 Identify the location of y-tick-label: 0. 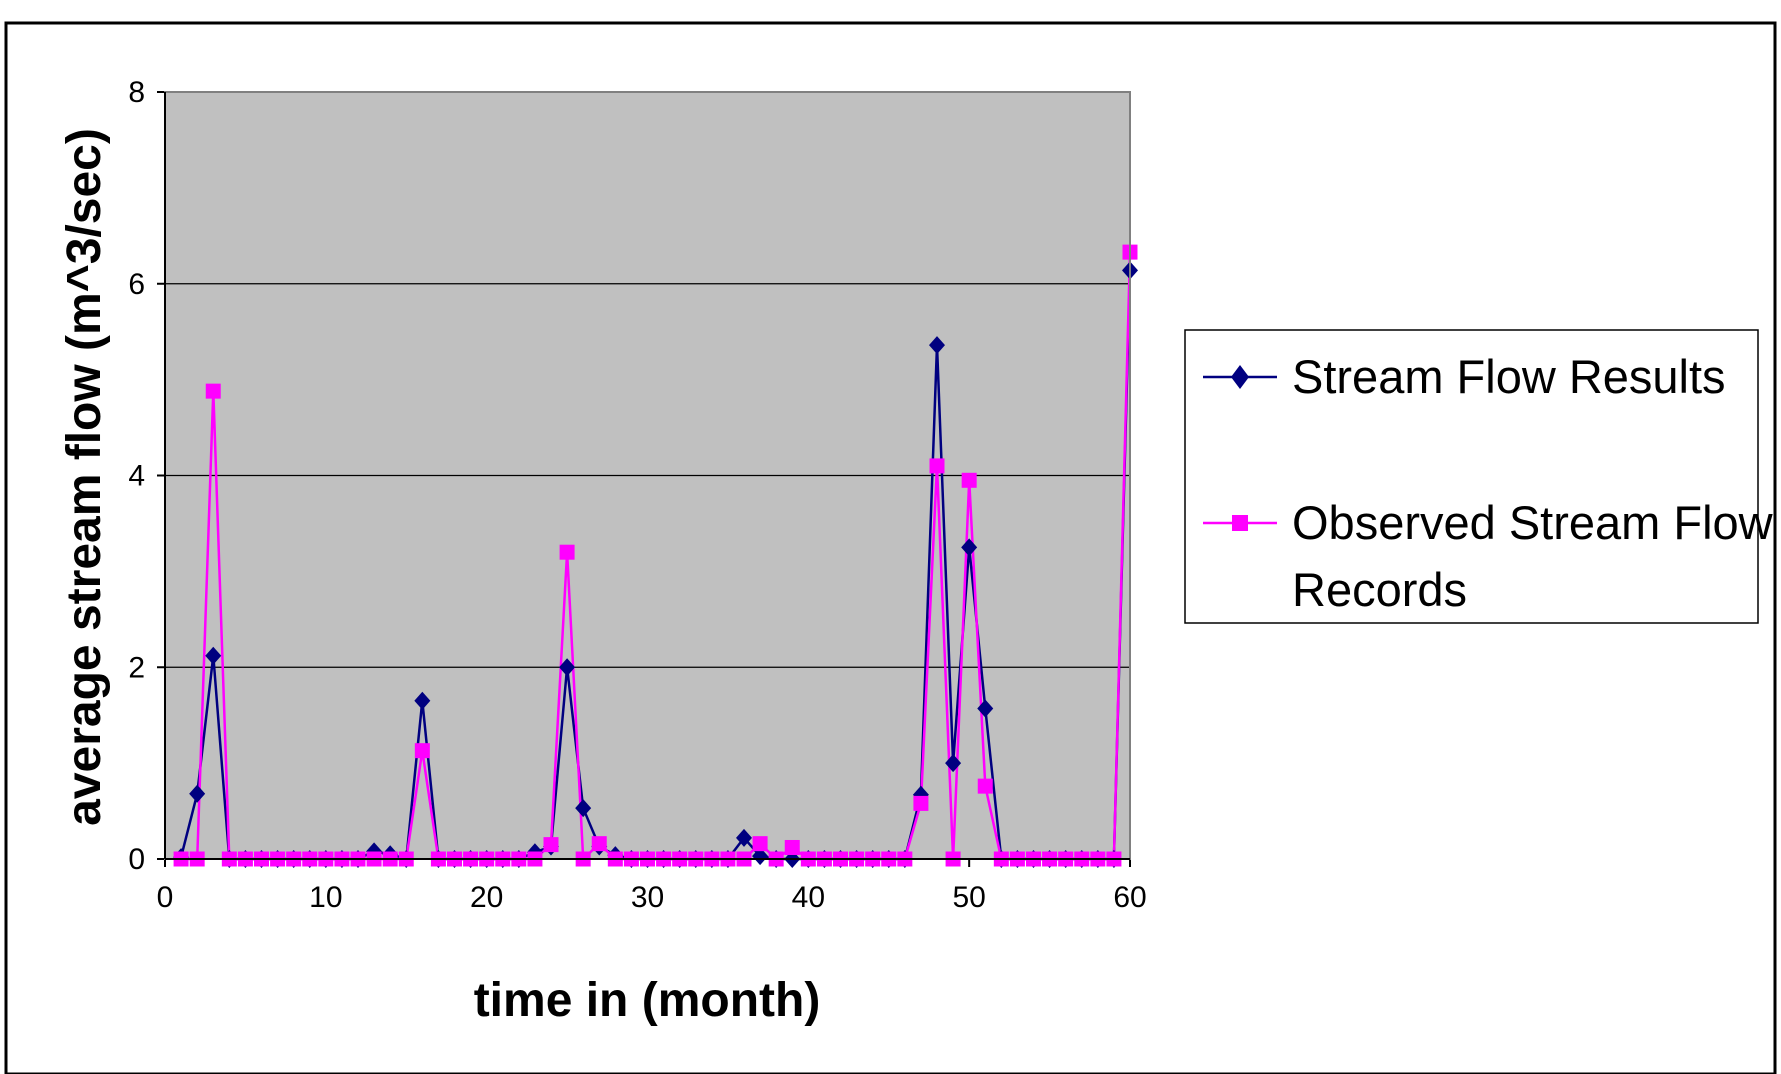
(136, 859).